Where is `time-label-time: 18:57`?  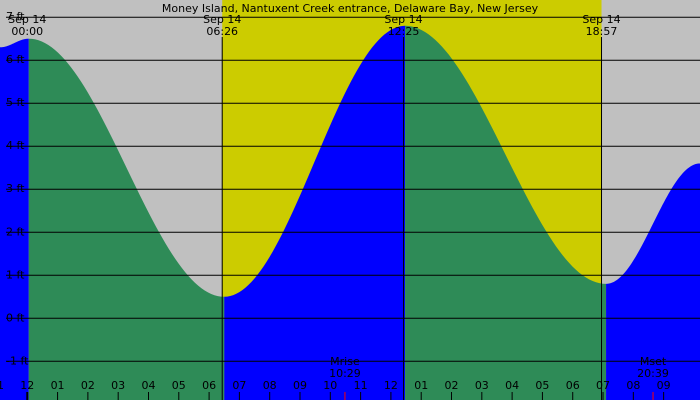
time-label-time: 18:57 is located at coordinates (602, 31).